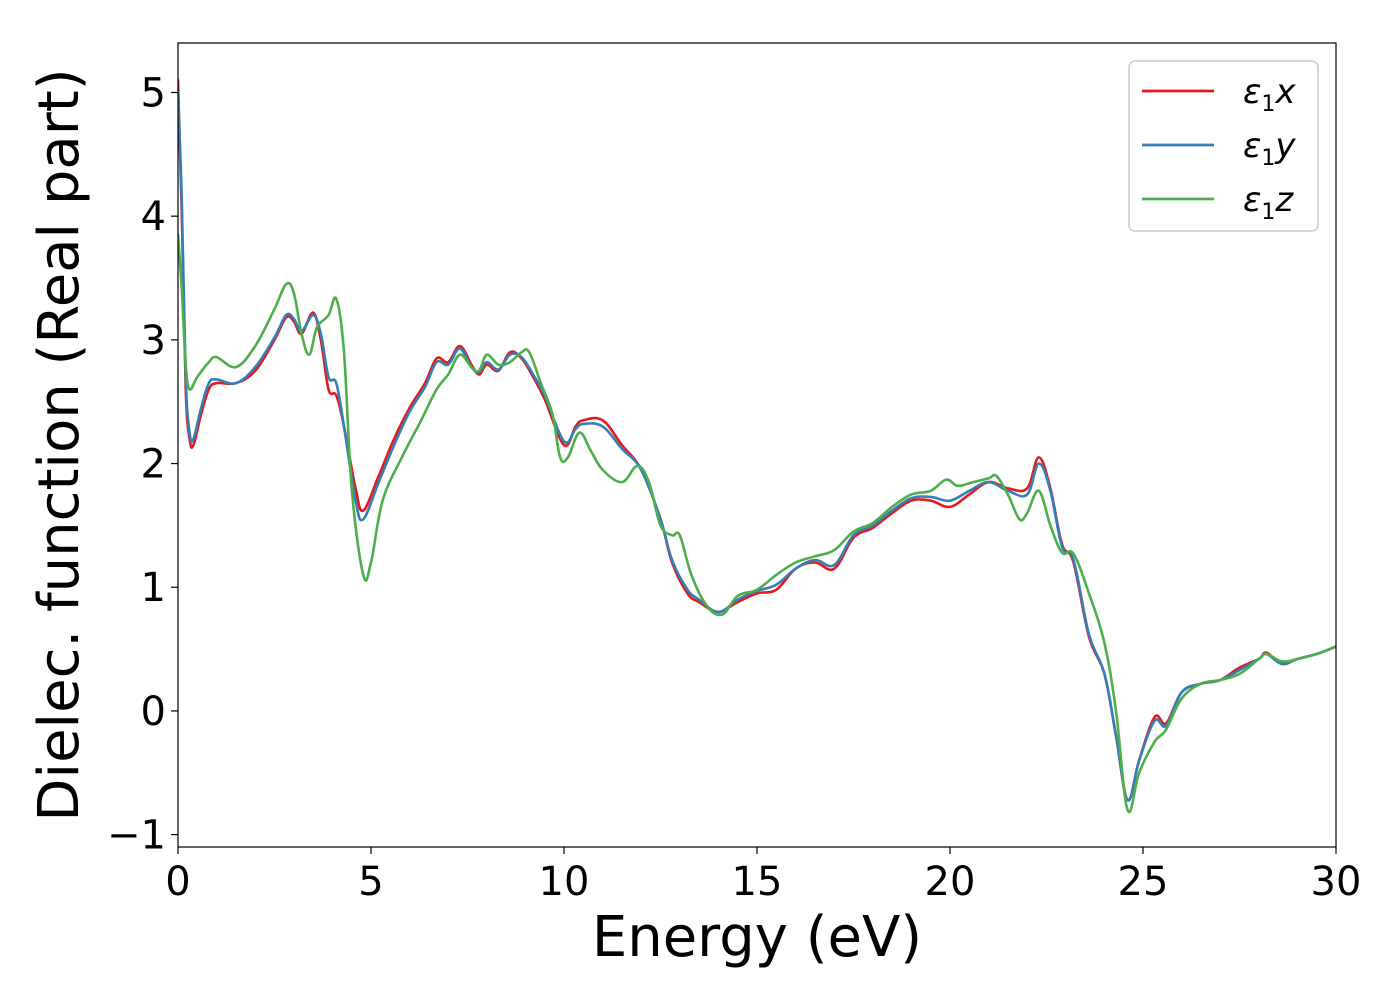  I want to click on x-axis: 0 5 10 15 20 25 30, so click(763, 876).